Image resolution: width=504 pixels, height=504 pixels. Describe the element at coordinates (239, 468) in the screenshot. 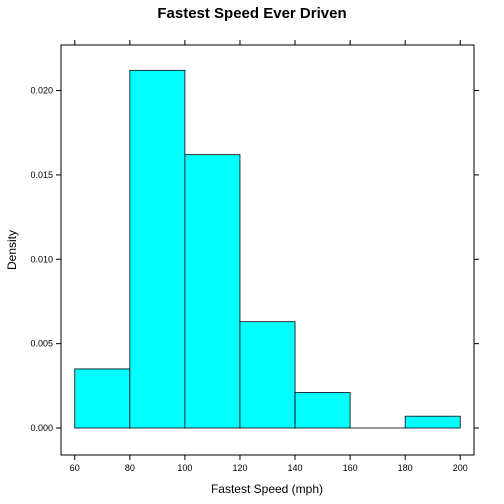

I see `x-tick-label-120: 120` at that location.